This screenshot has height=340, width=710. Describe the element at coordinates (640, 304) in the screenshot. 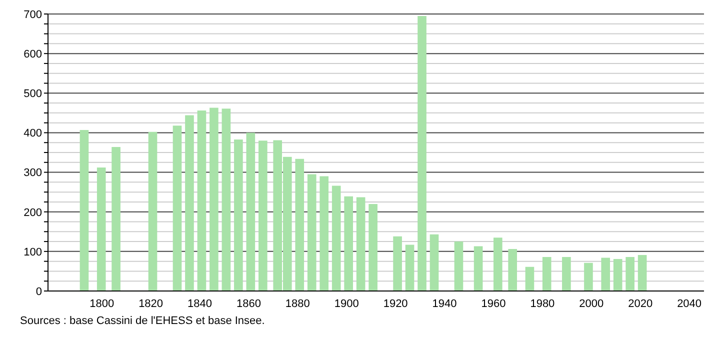

I see `x-tick-label: 2020` at that location.